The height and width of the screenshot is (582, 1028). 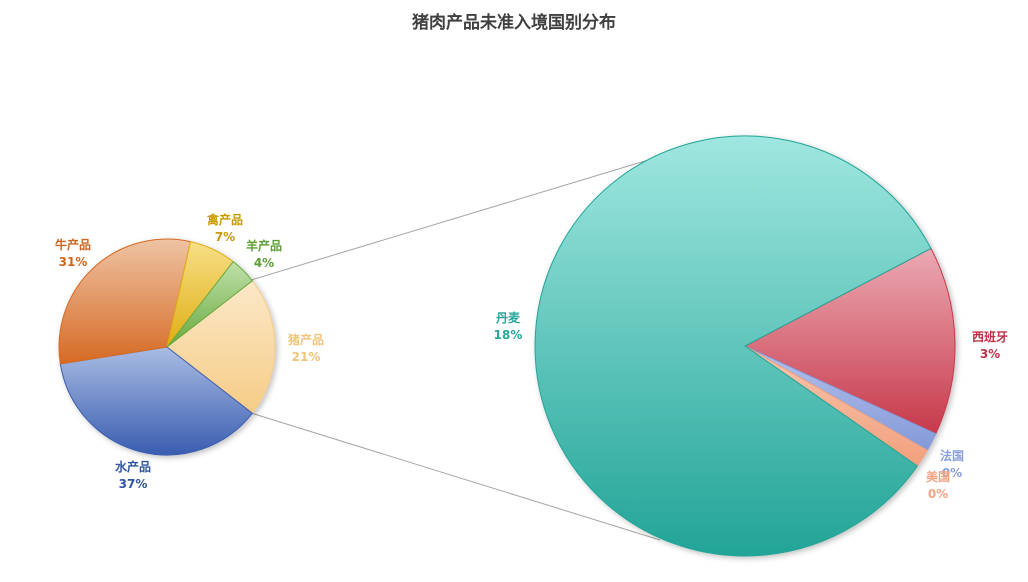 What do you see at coordinates (264, 263) in the screenshot?
I see `primary-percent-4: 4%` at bounding box center [264, 263].